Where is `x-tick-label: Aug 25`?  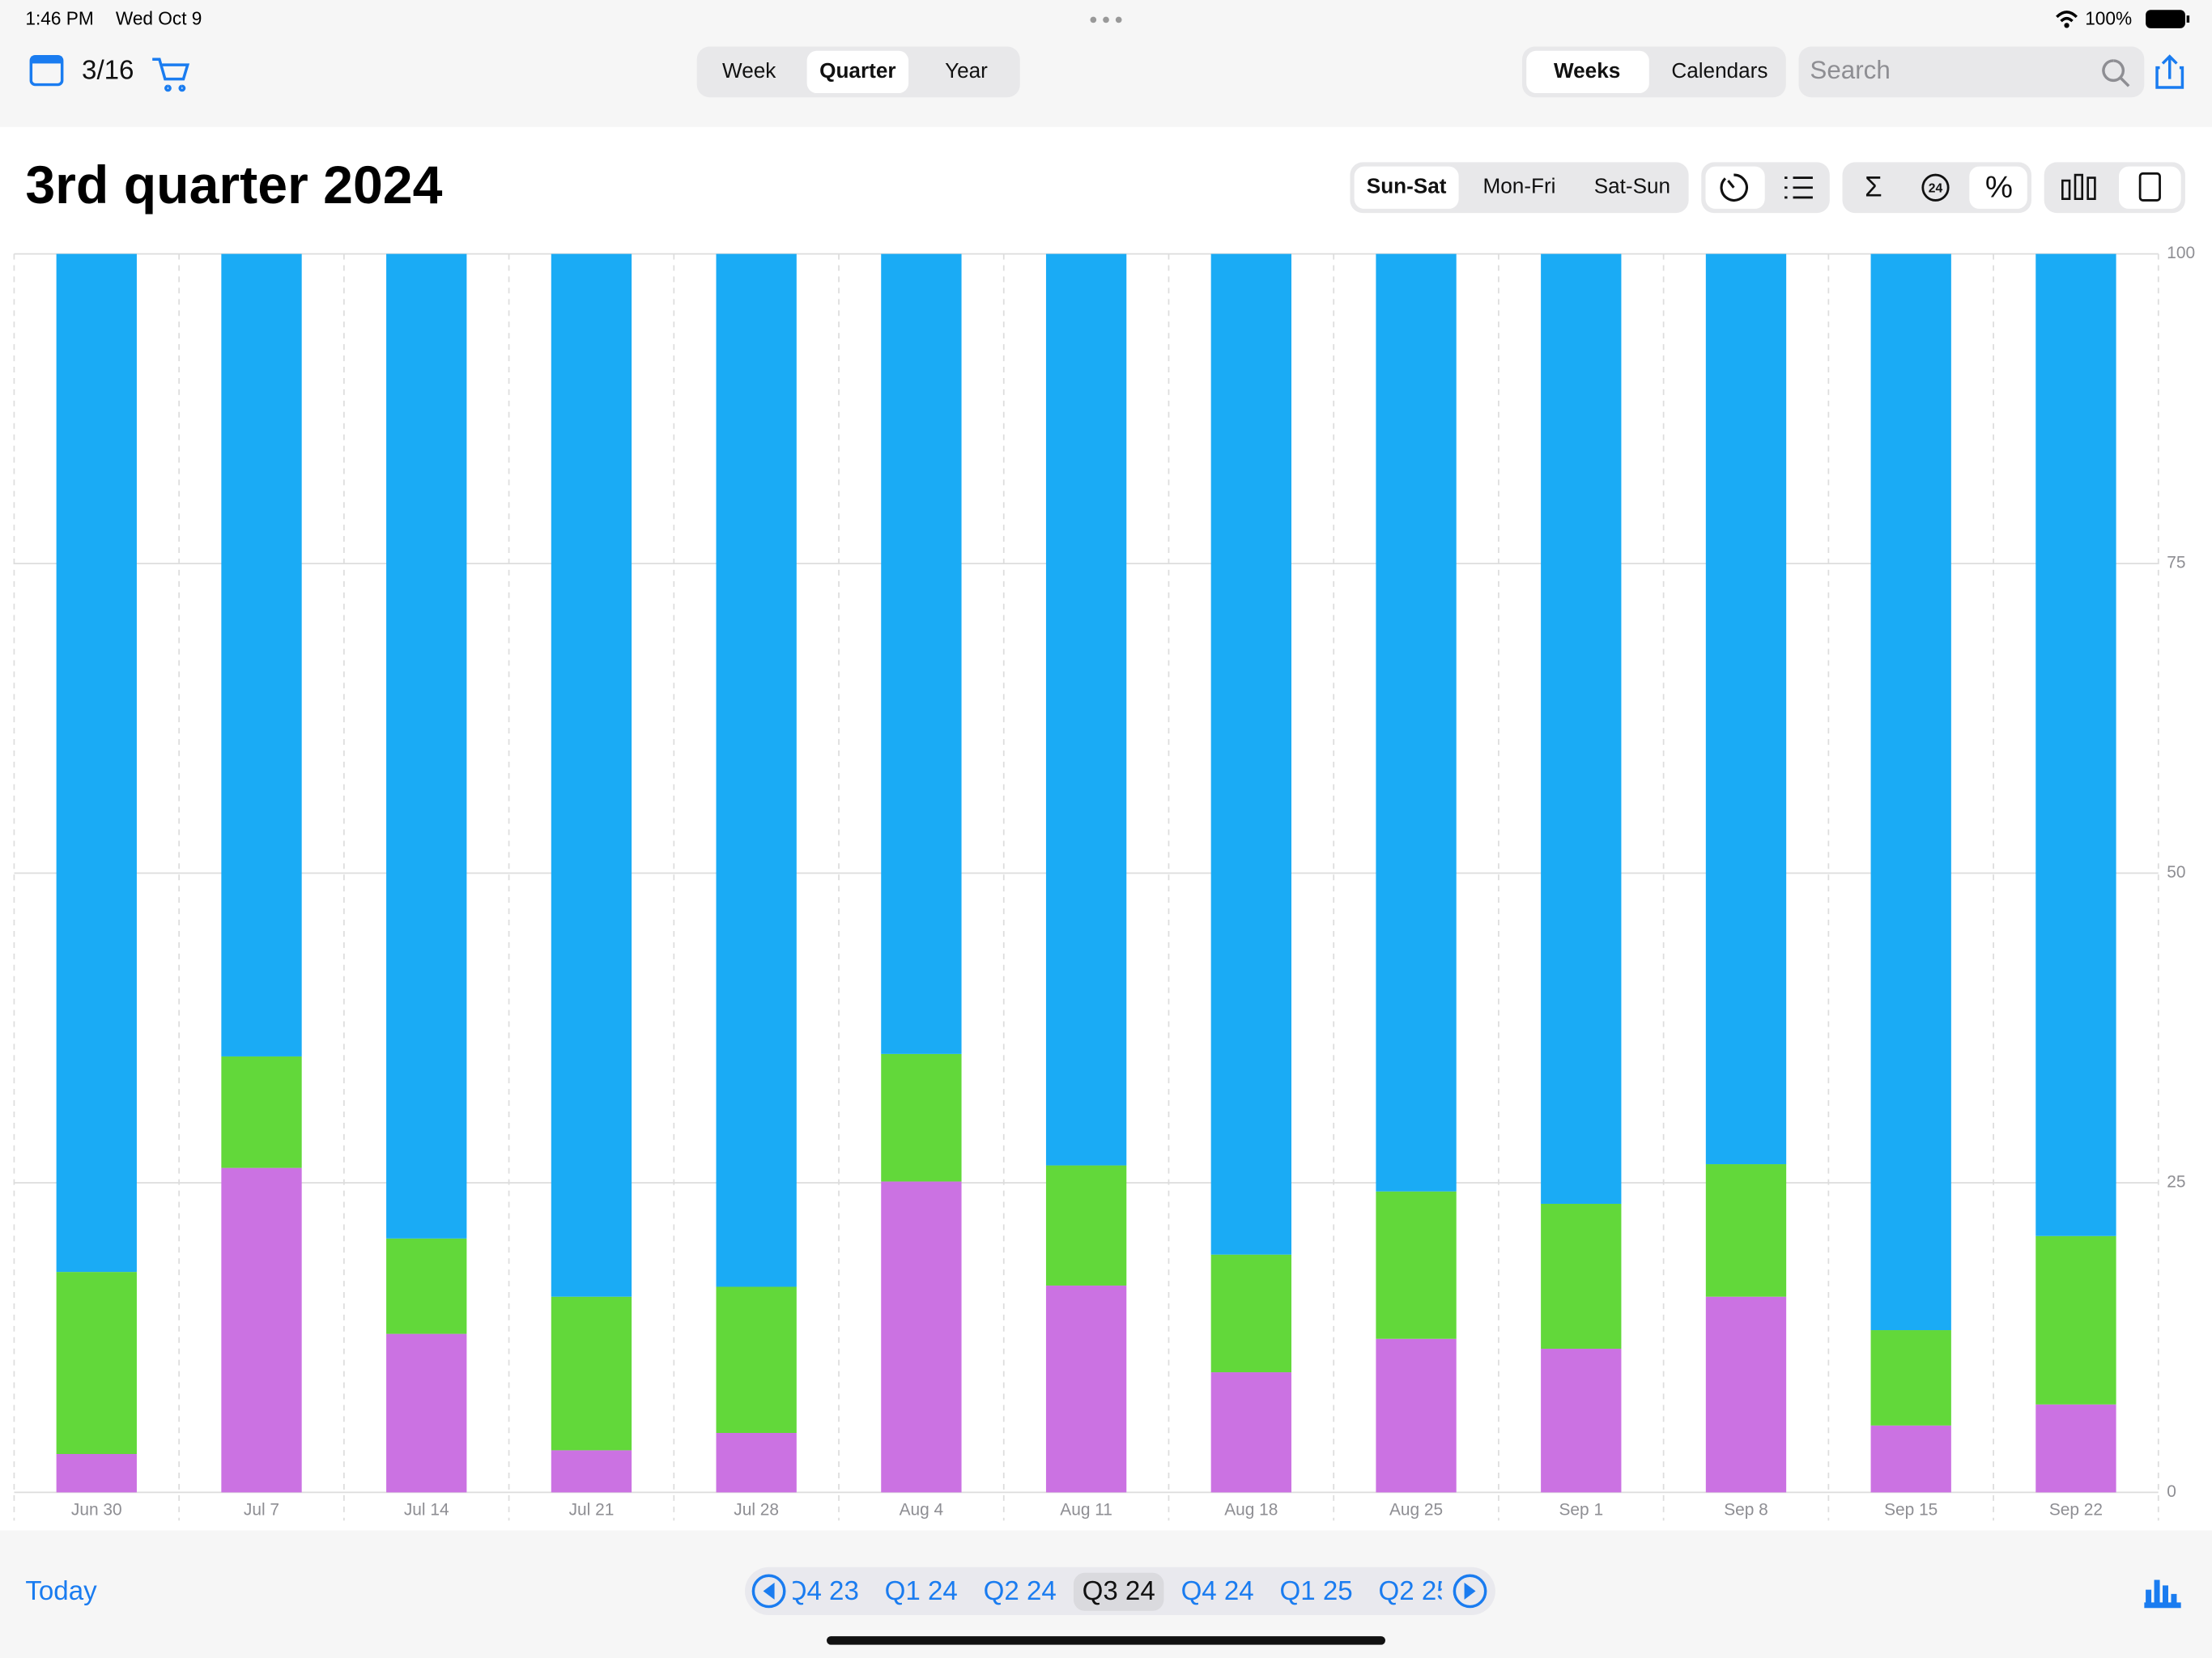 x-tick-label: Aug 25 is located at coordinates (1416, 1510).